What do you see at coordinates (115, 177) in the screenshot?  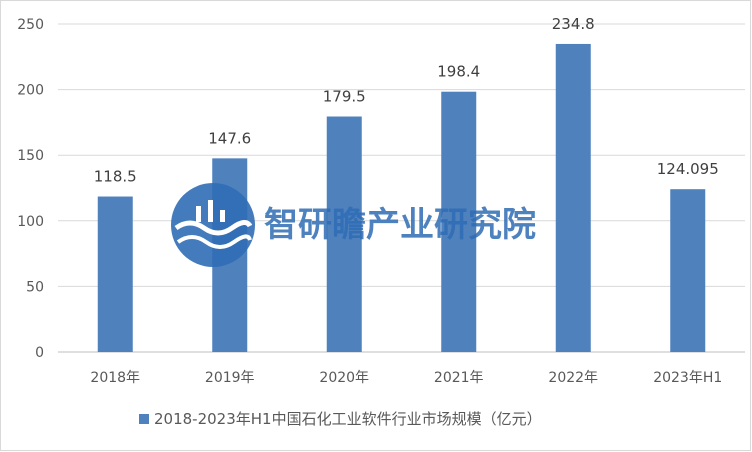 I see `data-label: 118.5` at bounding box center [115, 177].